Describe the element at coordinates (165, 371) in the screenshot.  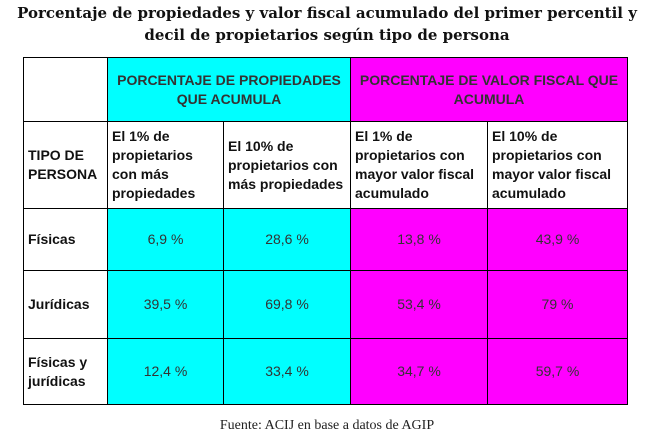
I see `value-cell: 12,4 %` at that location.